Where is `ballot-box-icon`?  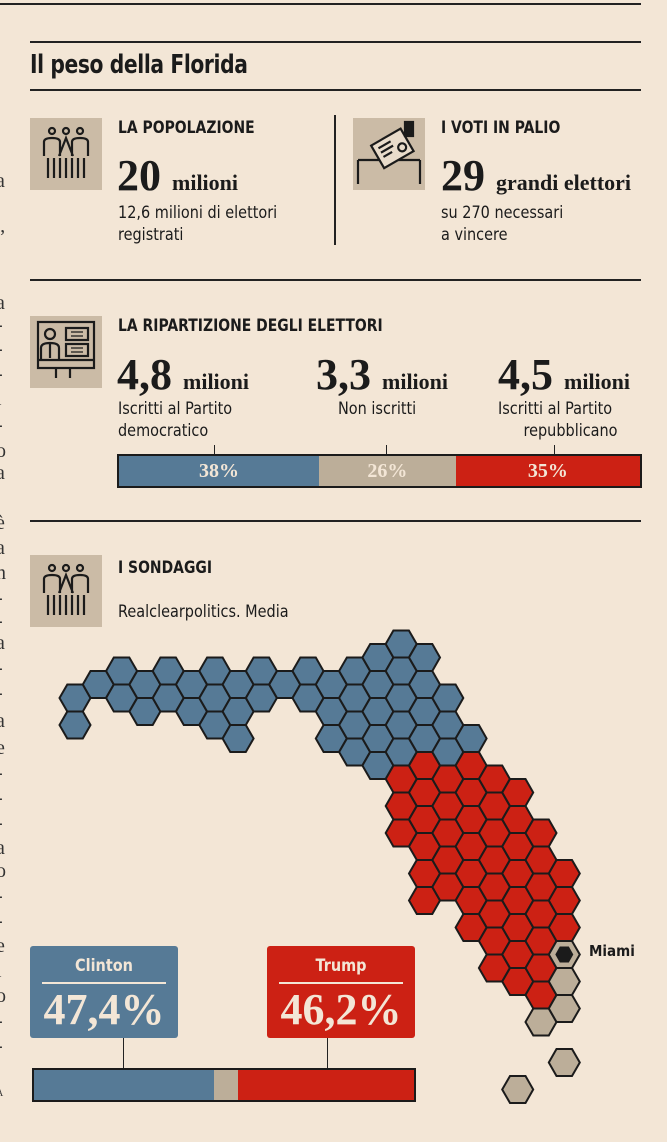 ballot-box-icon is located at coordinates (389, 154).